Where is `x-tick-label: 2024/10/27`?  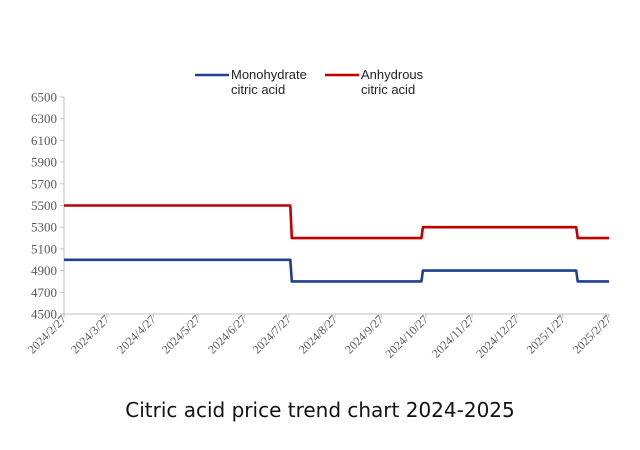 x-tick-label: 2024/10/27 is located at coordinates (406, 336).